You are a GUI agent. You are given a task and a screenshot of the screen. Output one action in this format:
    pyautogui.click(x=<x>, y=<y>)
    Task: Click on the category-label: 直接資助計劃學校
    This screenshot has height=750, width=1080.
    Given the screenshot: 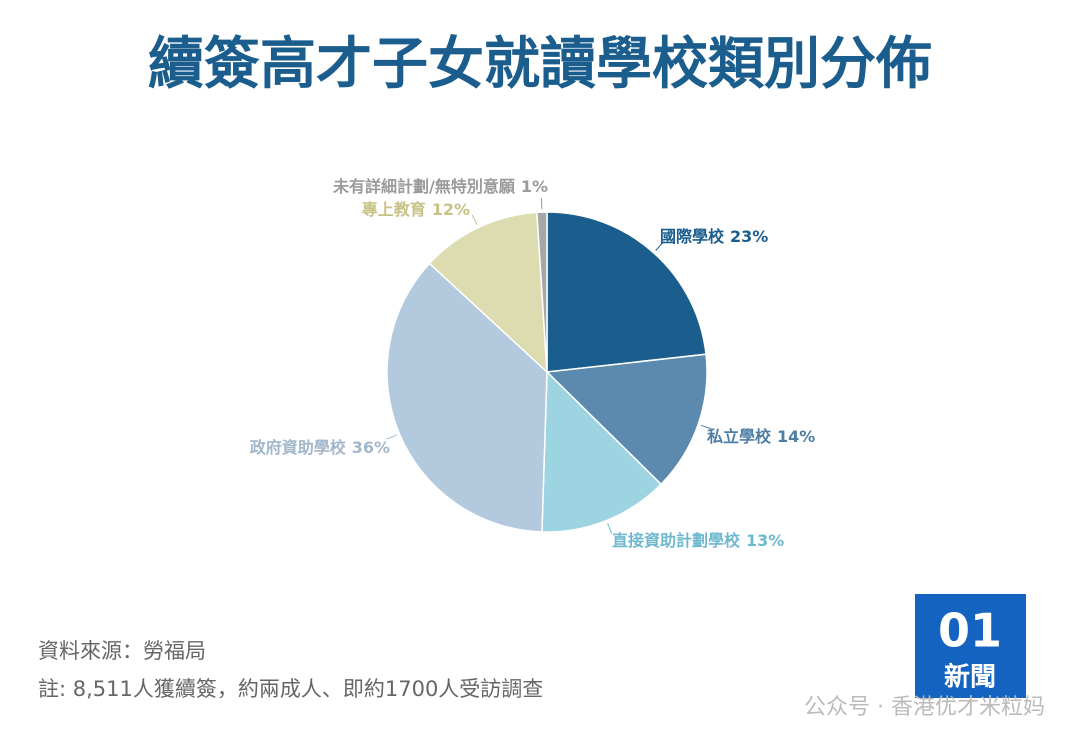 What is the action you would take?
    pyautogui.click(x=676, y=540)
    